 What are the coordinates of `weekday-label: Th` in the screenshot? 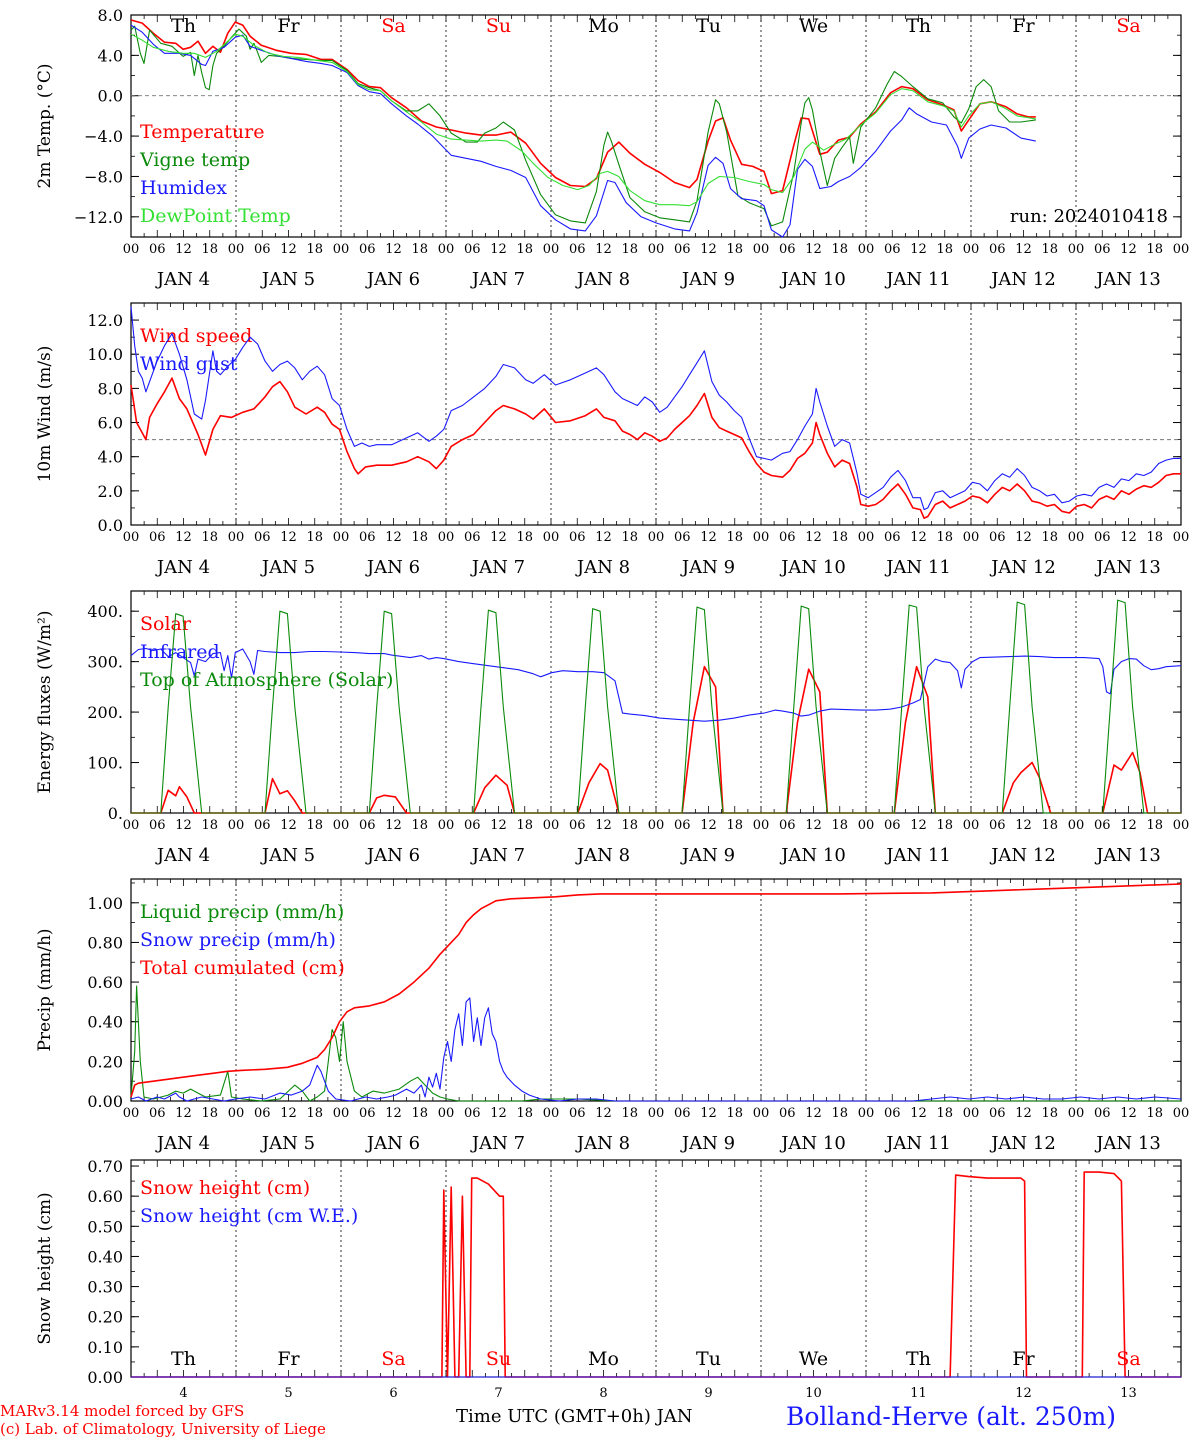 It's located at (918, 26).